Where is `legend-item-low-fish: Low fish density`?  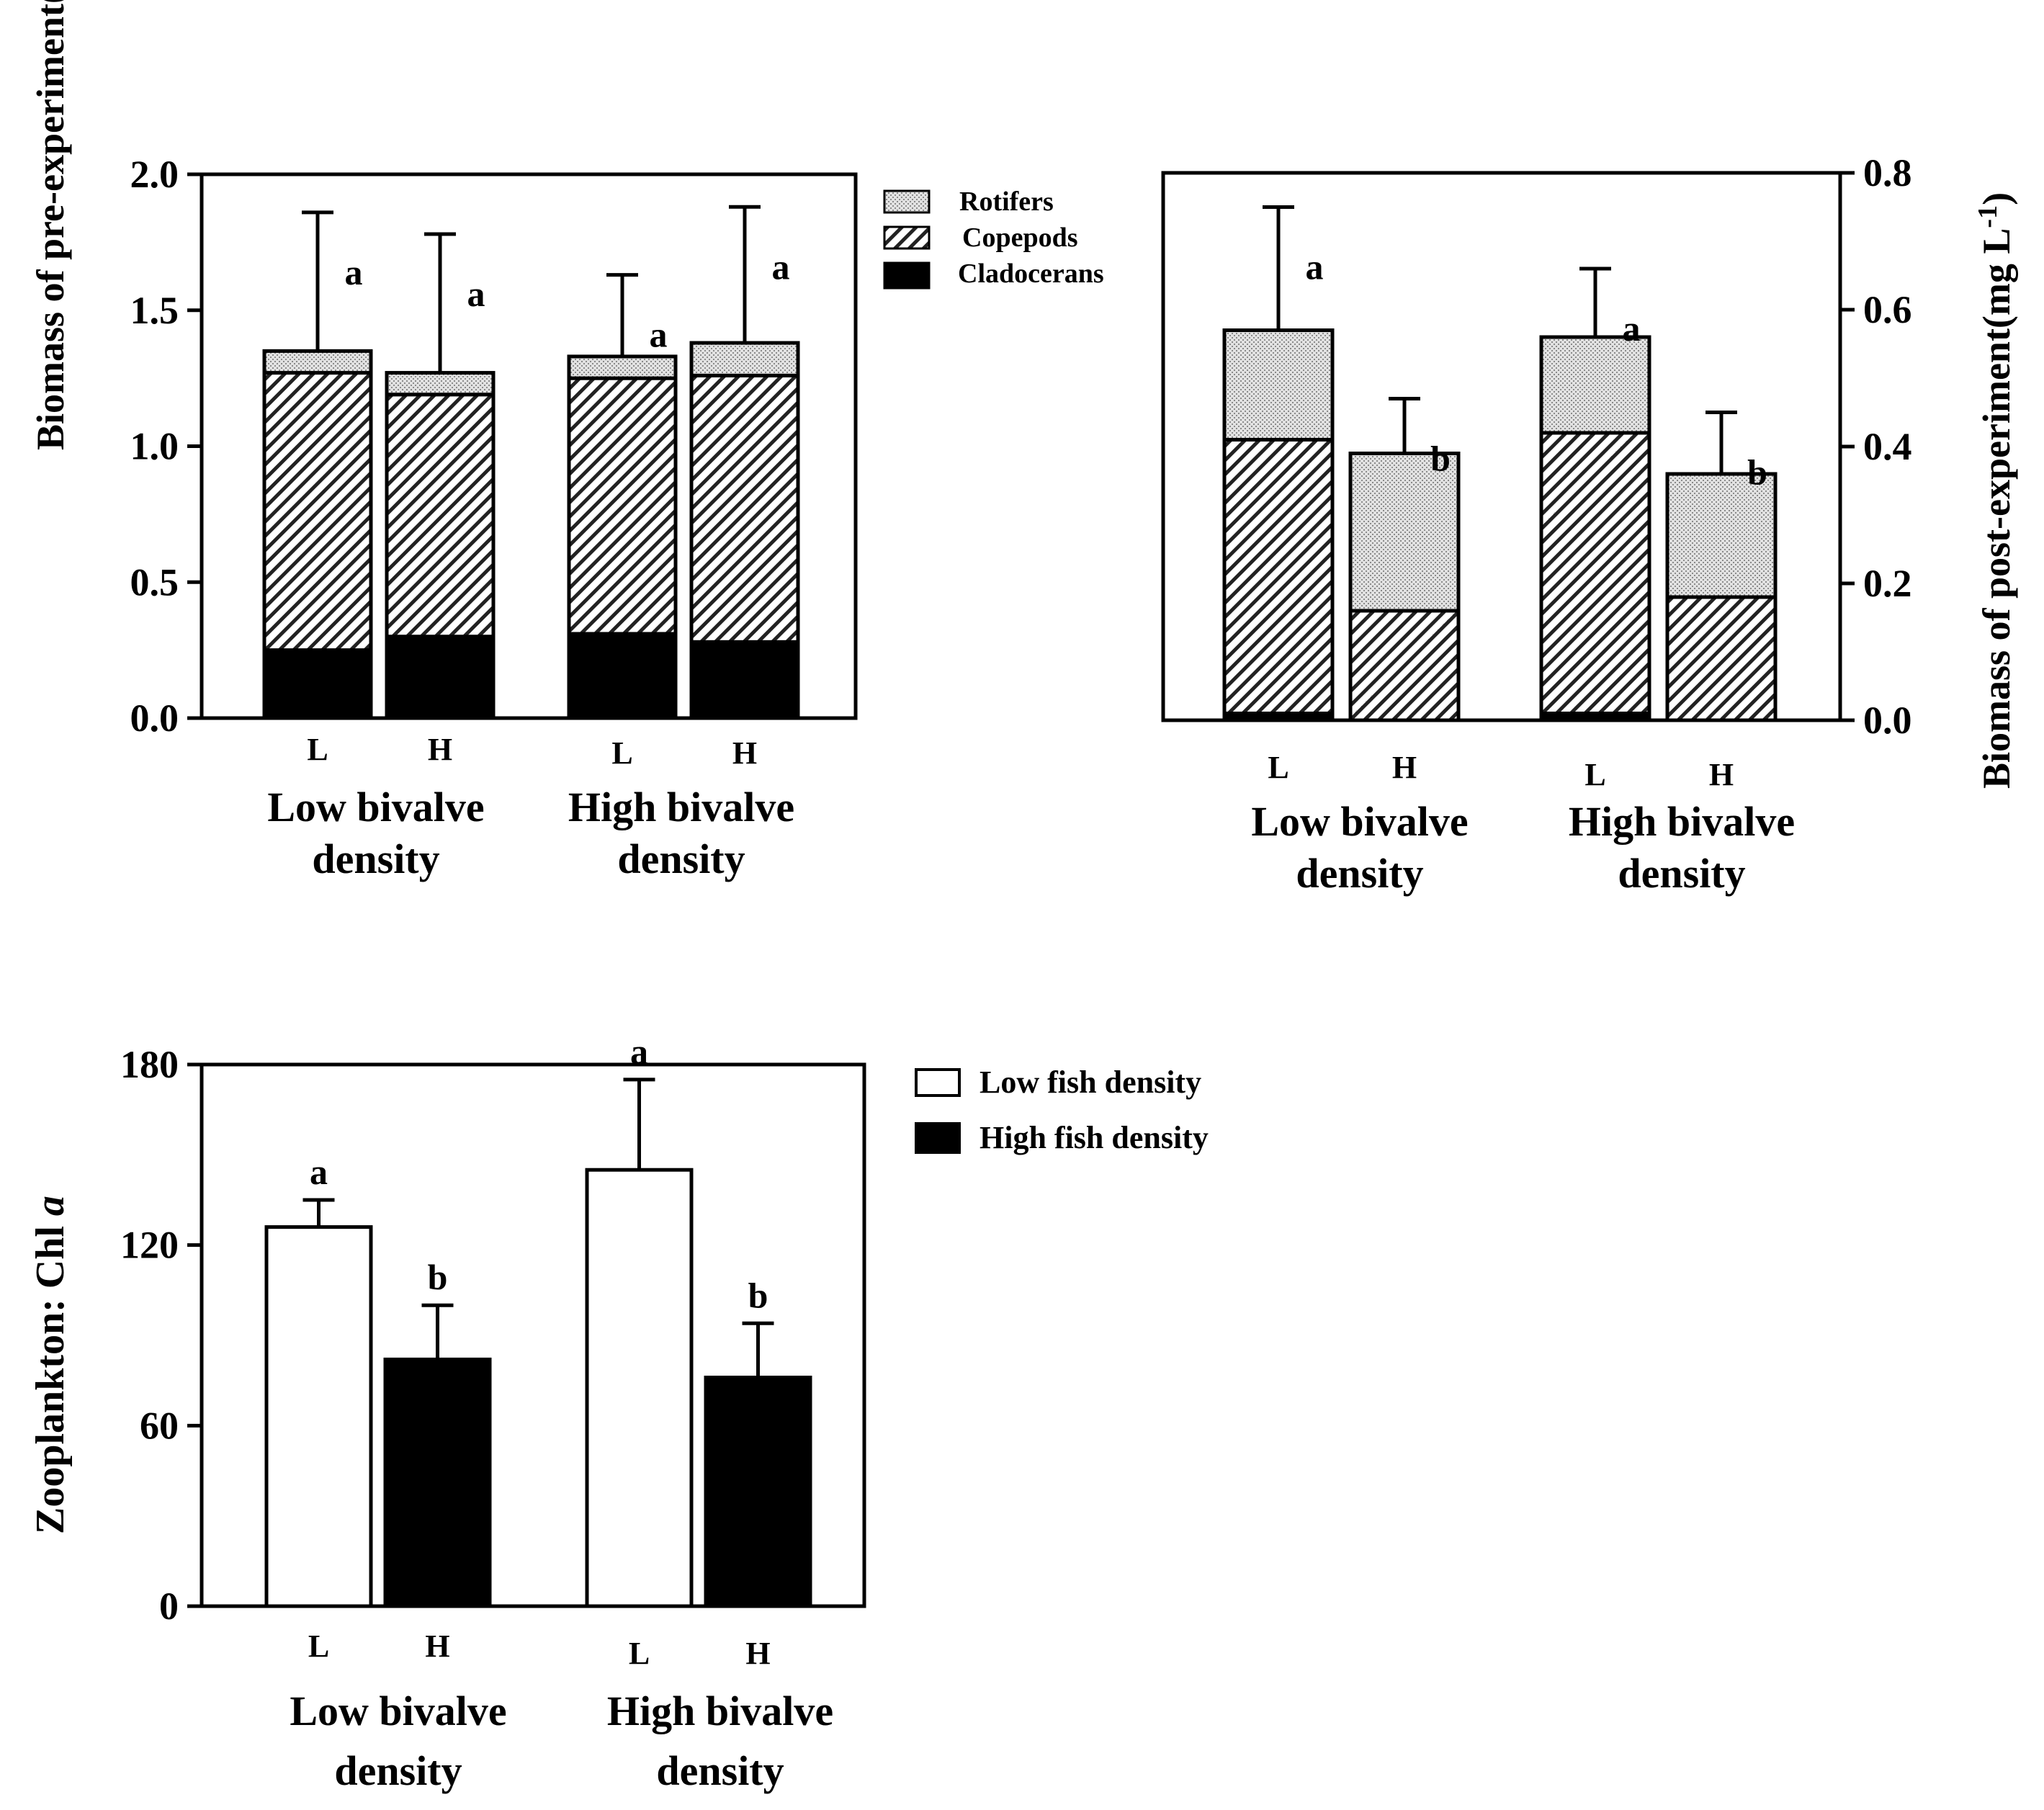 legend-item-low-fish: Low fish density is located at coordinates (1058, 1082).